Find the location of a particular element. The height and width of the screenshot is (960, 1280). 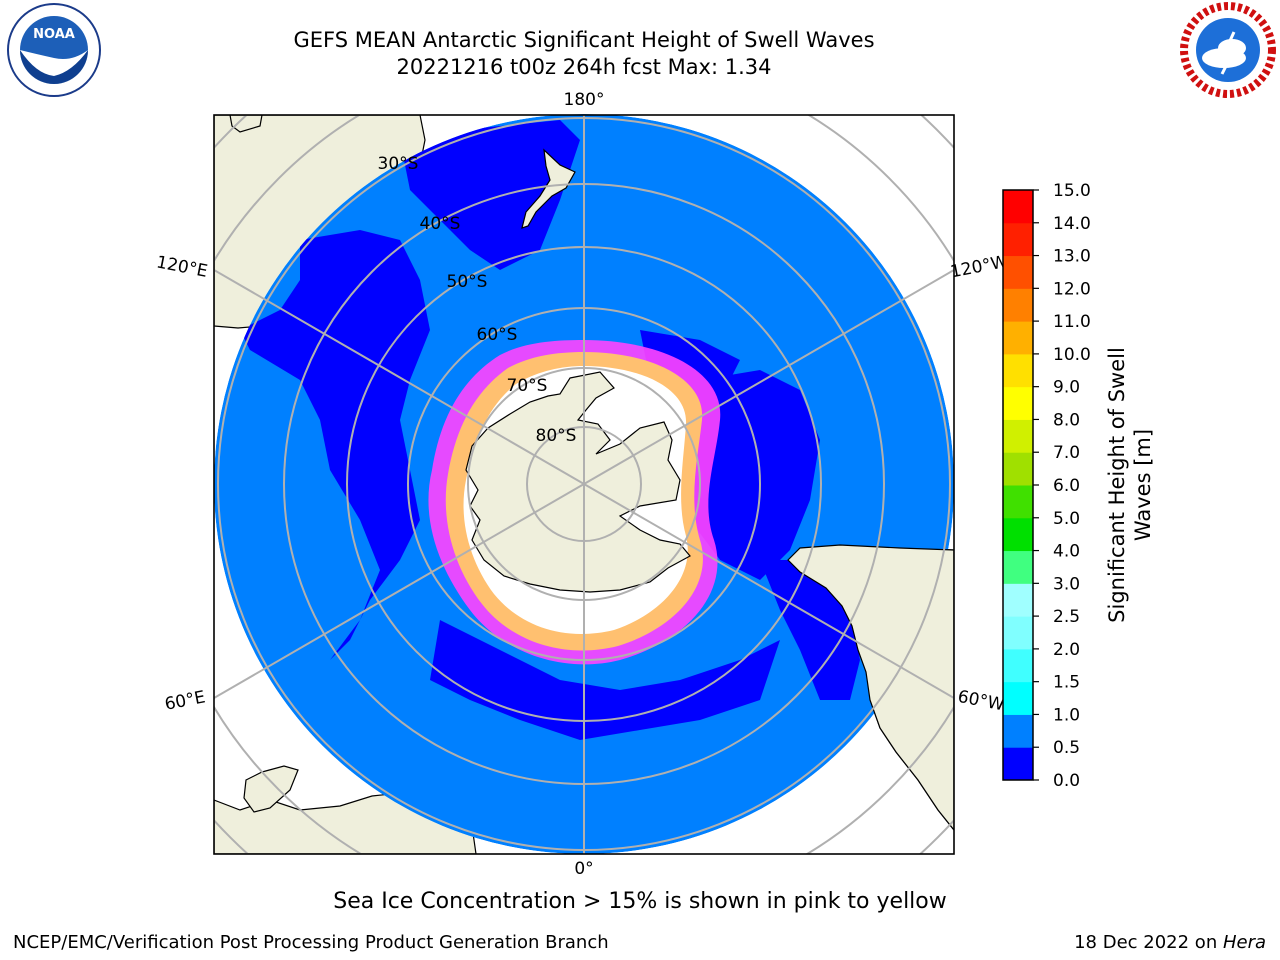

colorbar-tick-label: 11.0 is located at coordinates (1072, 322).